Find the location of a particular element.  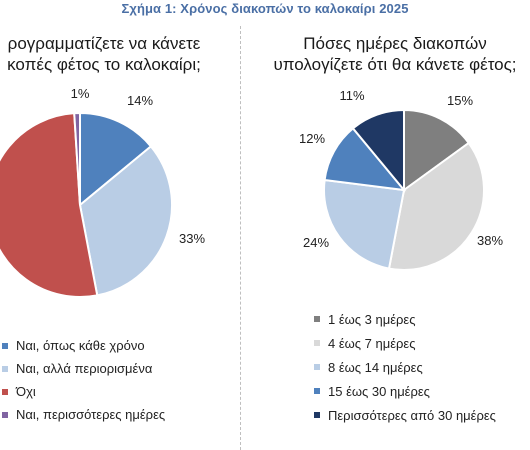

chart-2-legend-item-4: 15 έως 30 ημέρες is located at coordinates (405, 391).